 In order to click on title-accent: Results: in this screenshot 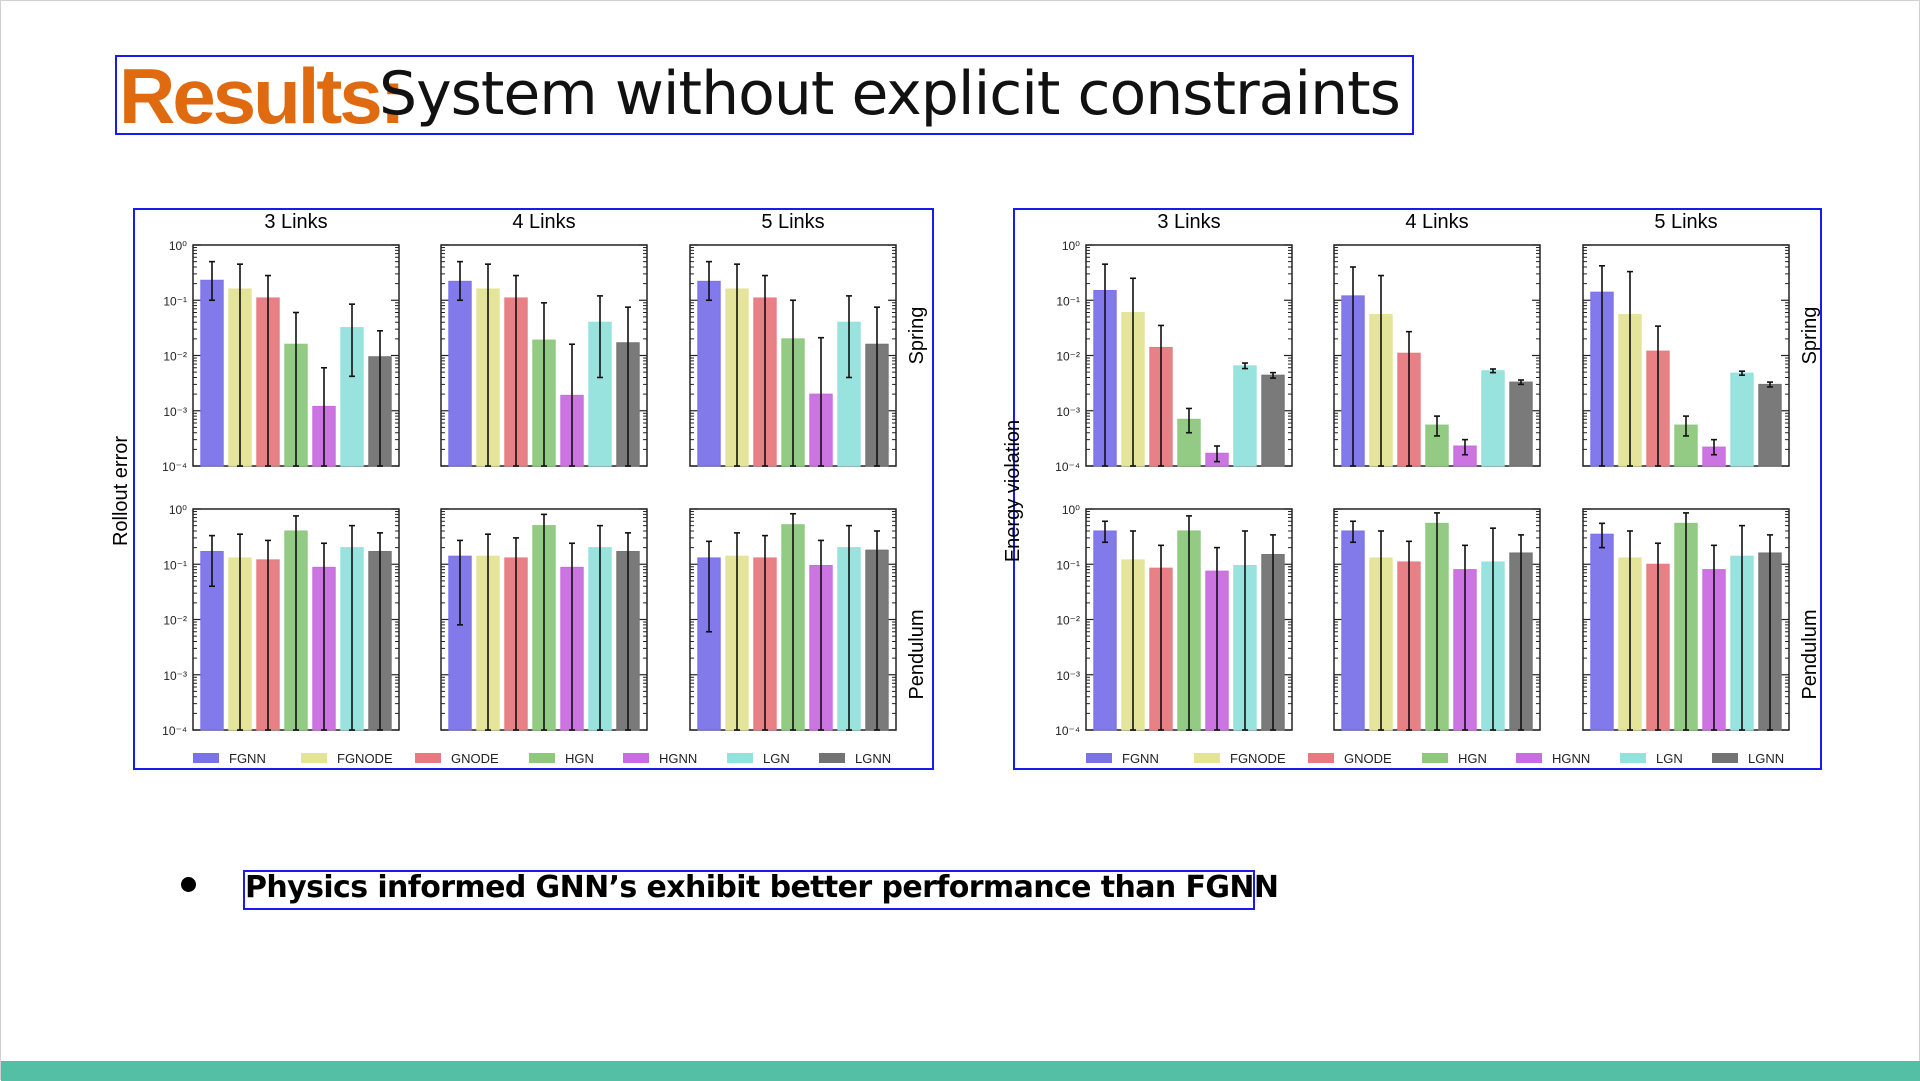, I will do `click(262, 95)`.